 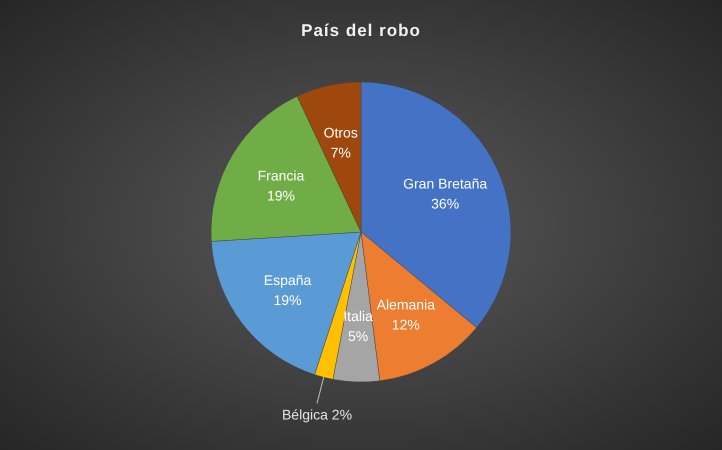 What do you see at coordinates (281, 176) in the screenshot?
I see `slice-label: Francia` at bounding box center [281, 176].